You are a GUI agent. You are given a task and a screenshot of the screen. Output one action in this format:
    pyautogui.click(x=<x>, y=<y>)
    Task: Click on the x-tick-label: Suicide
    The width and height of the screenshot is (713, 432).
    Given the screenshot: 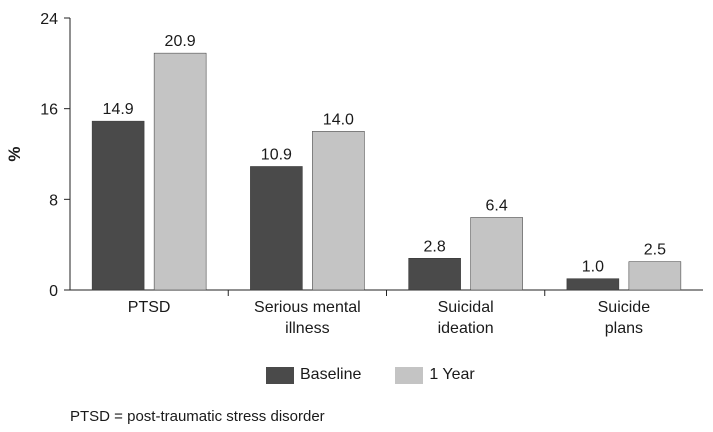 What is the action you would take?
    pyautogui.click(x=624, y=307)
    